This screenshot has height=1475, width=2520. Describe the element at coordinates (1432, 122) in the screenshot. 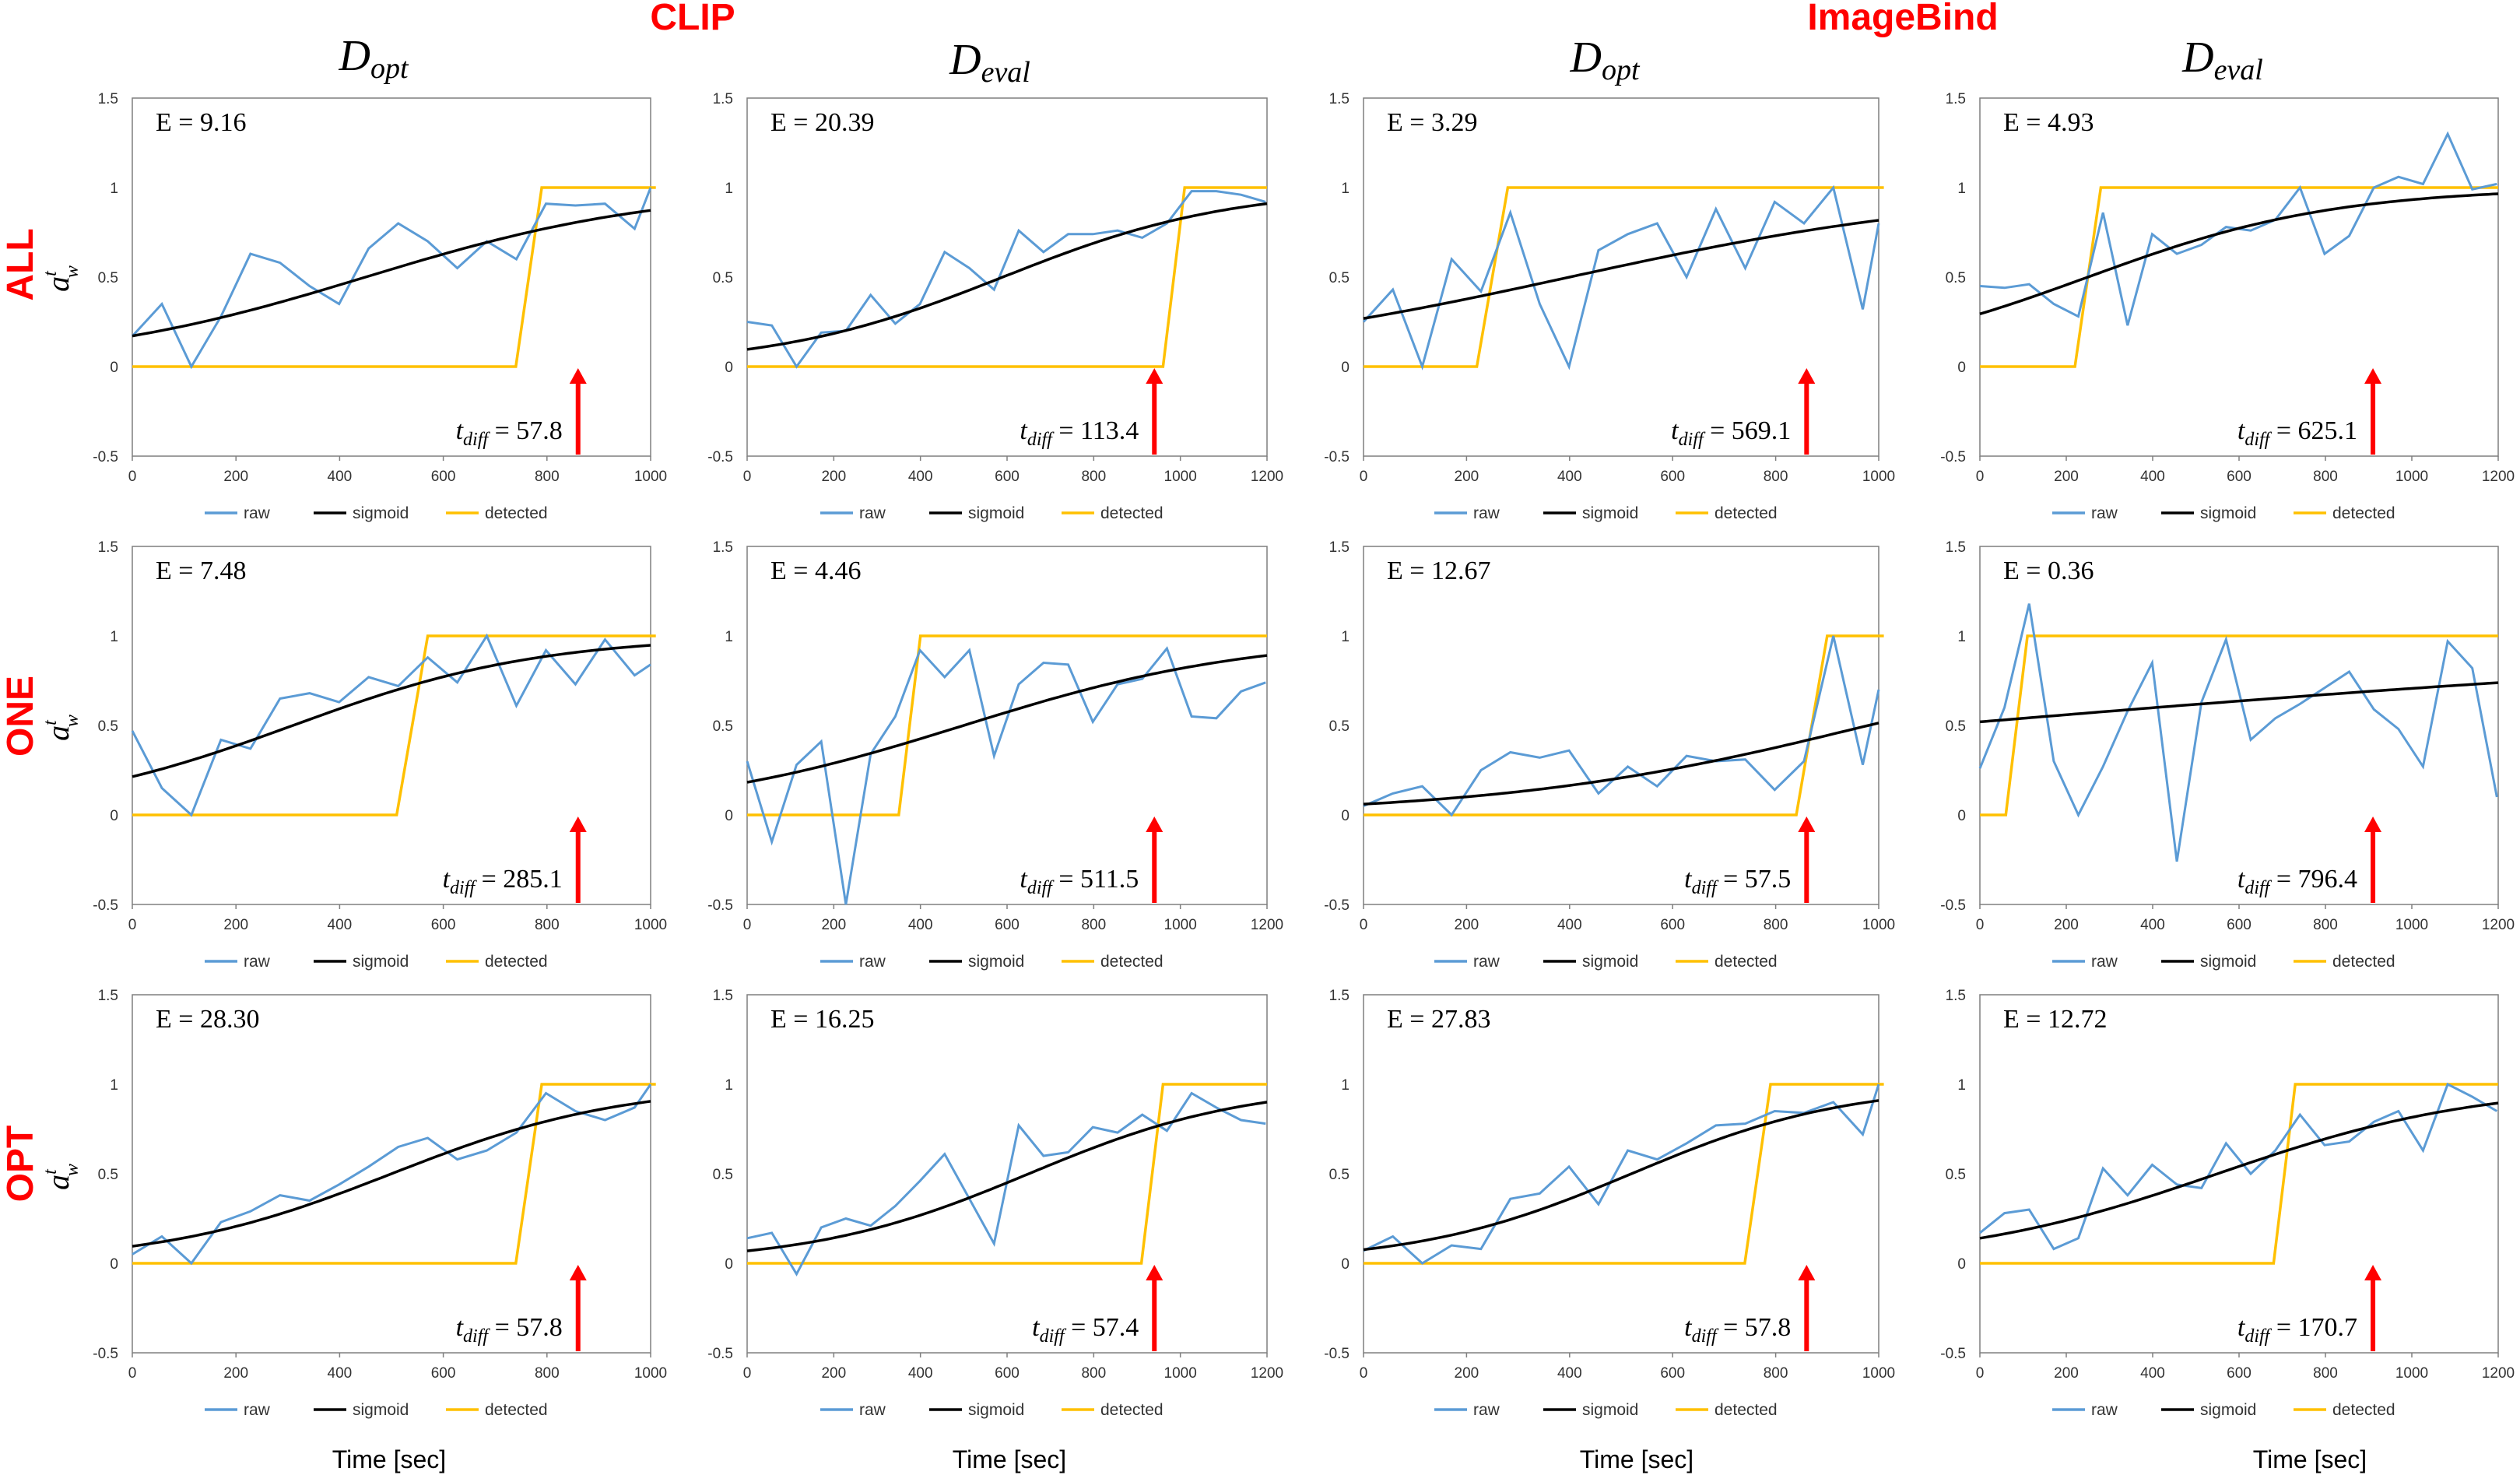

I see `energy-label: E = 3.29` at that location.